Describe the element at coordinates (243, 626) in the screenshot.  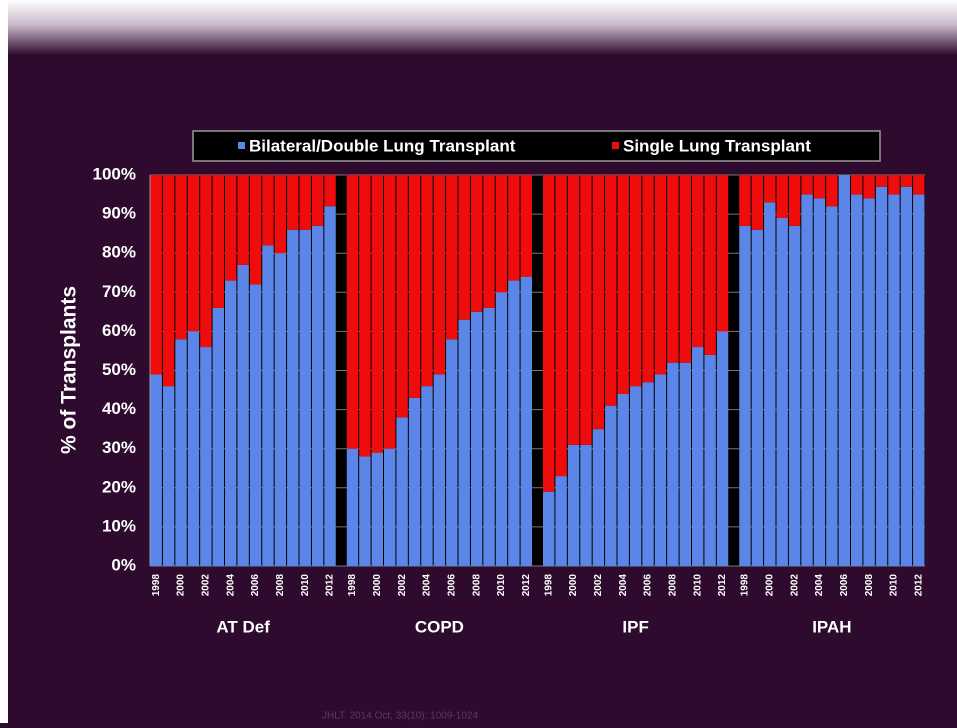
I see `group-label: AT Def` at that location.